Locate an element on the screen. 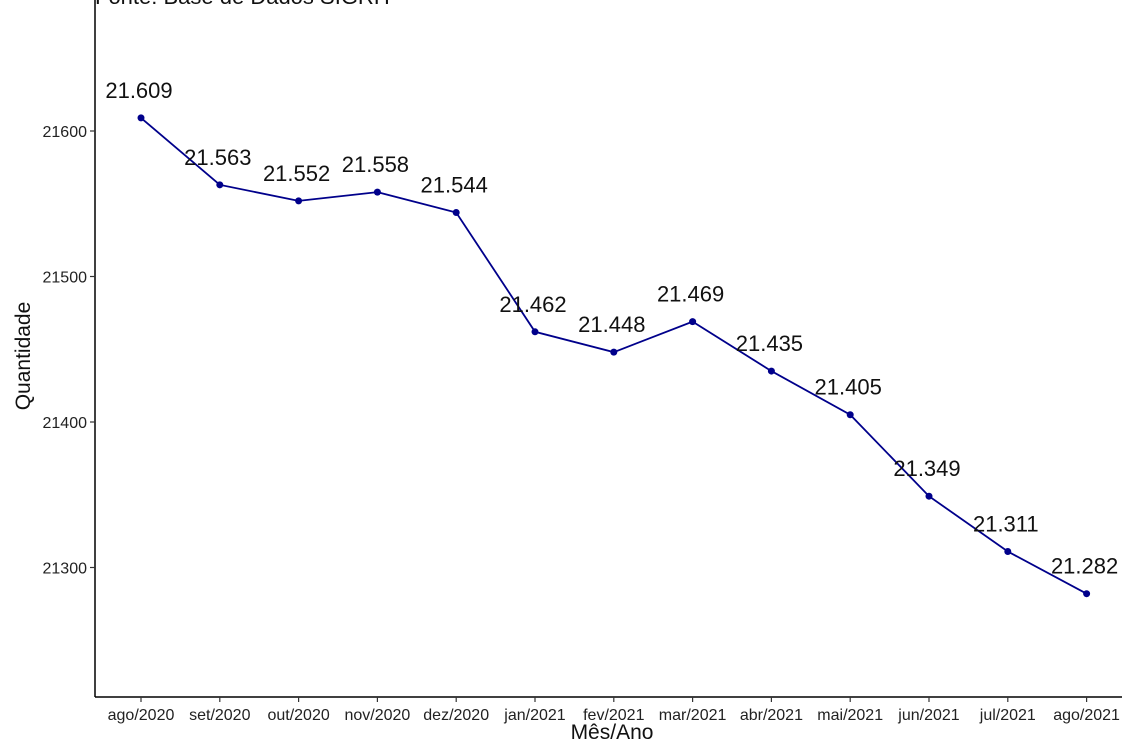 The width and height of the screenshot is (1122, 742). x-tick-label: ago/2021 is located at coordinates (1086, 715).